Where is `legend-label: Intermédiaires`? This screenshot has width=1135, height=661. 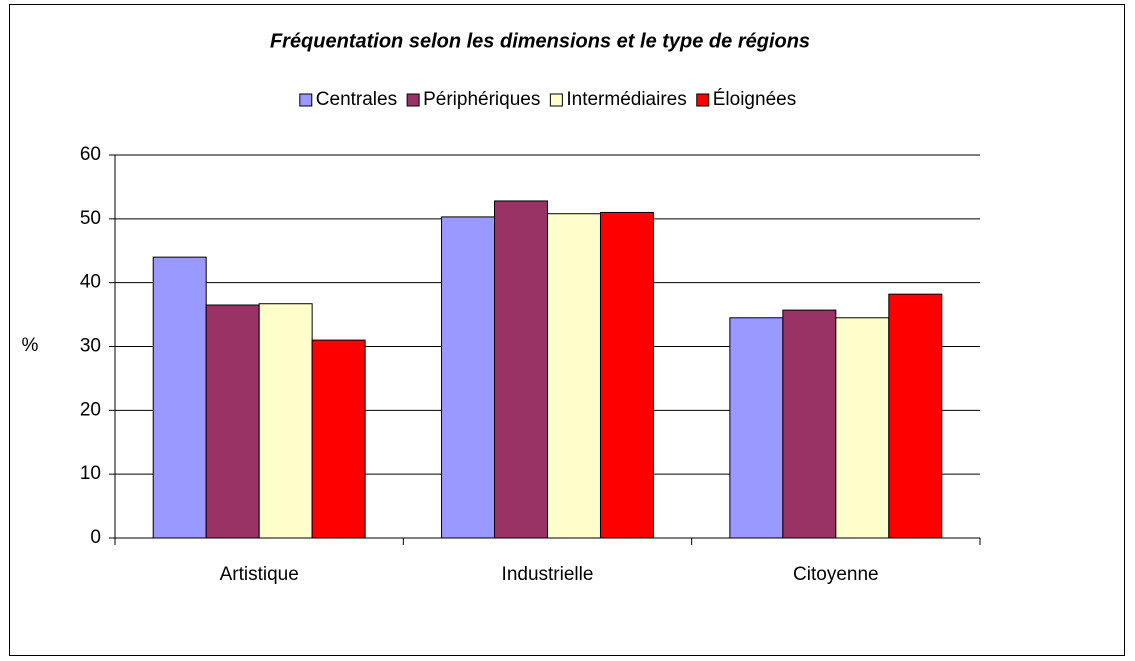 legend-label: Intermédiaires is located at coordinates (626, 99).